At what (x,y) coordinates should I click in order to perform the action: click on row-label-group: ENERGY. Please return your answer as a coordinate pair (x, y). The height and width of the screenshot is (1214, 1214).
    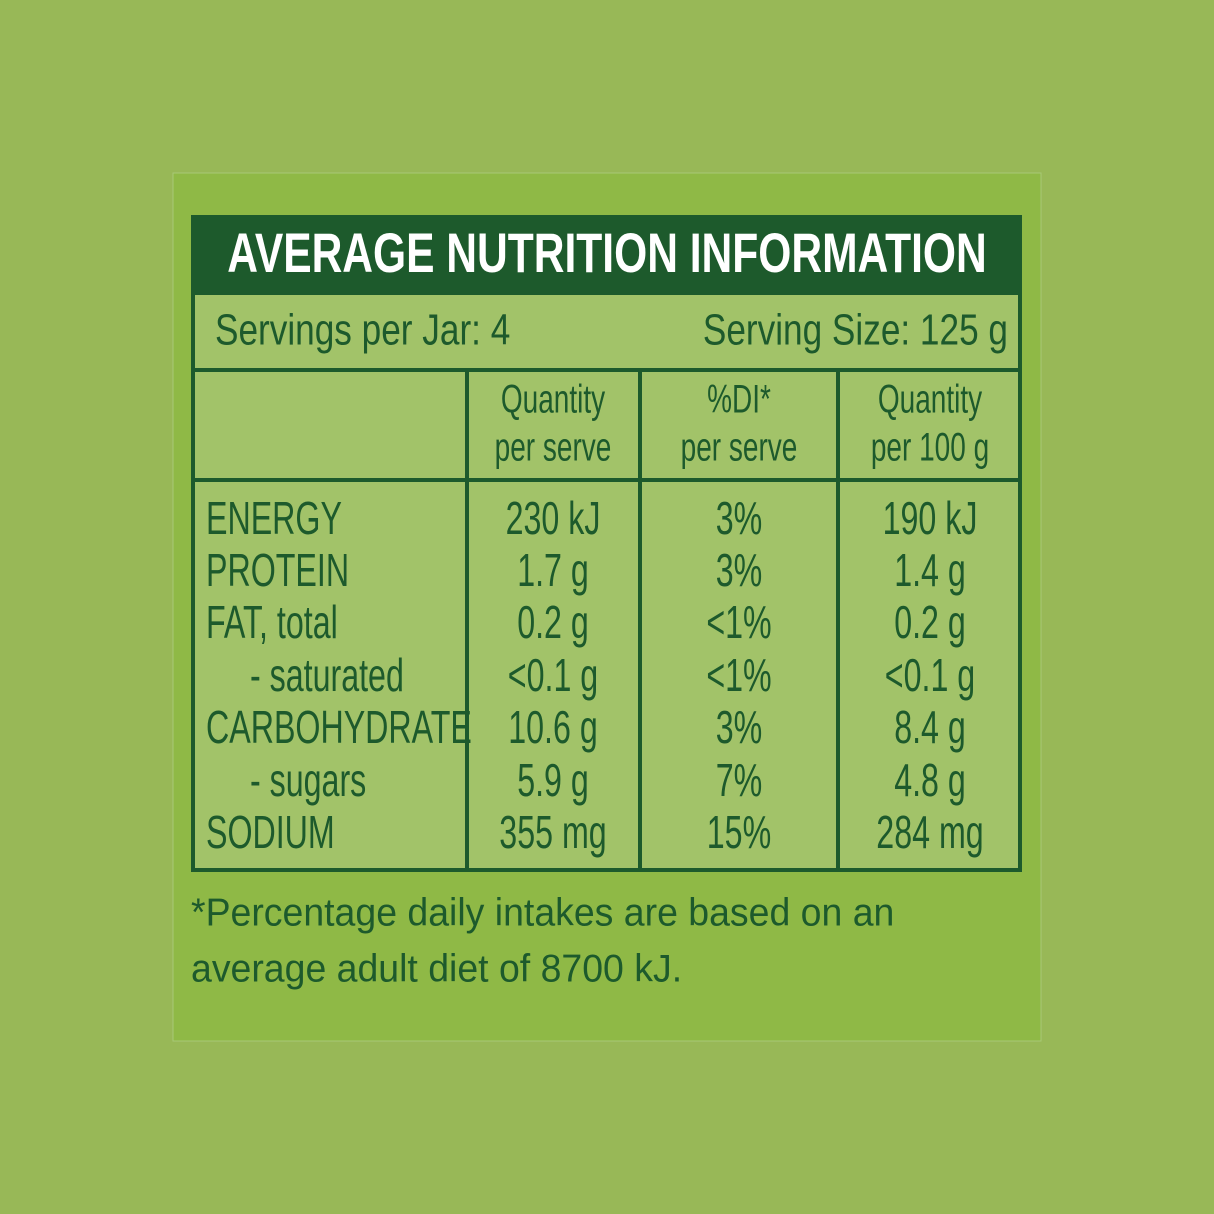
    Looking at the image, I should click on (274, 519).